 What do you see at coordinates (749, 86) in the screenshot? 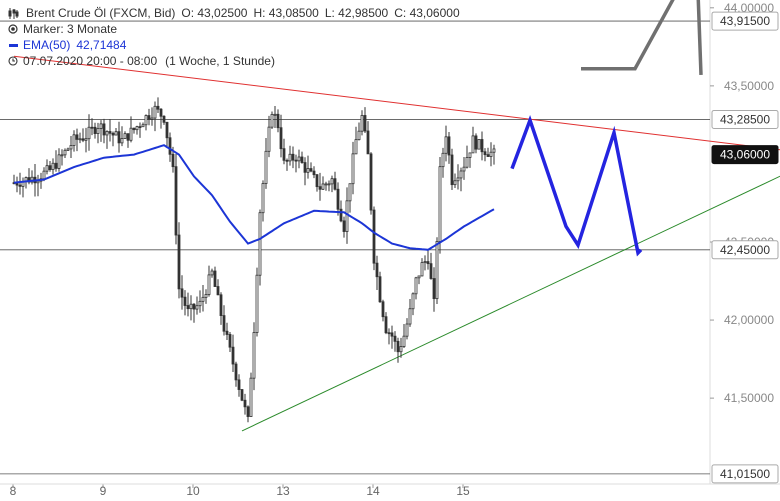
I see `y-tick-label: 43,50000` at bounding box center [749, 86].